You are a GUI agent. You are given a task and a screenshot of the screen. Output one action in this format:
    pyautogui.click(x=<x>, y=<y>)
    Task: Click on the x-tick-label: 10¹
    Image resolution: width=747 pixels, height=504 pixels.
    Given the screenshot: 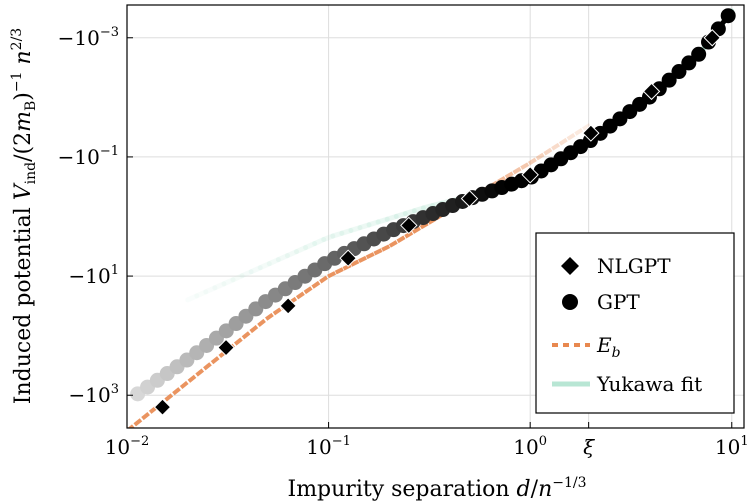 What is the action you would take?
    pyautogui.click(x=731, y=446)
    